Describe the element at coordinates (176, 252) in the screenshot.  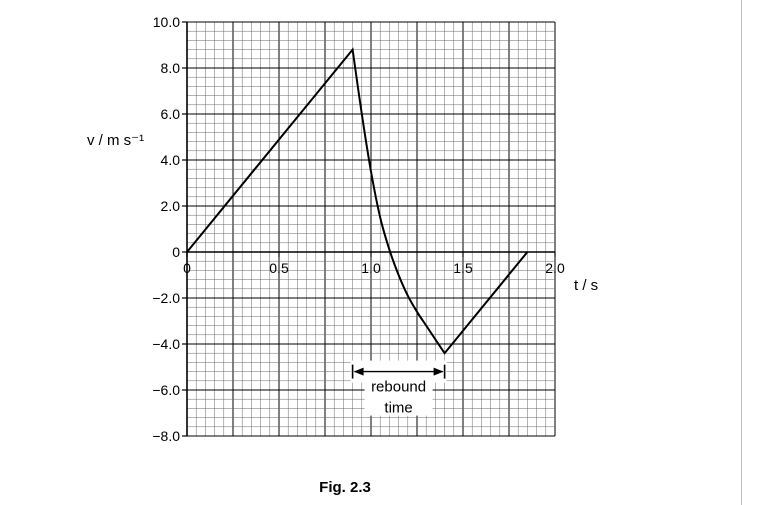
I see `y-tick-label: 0` at that location.